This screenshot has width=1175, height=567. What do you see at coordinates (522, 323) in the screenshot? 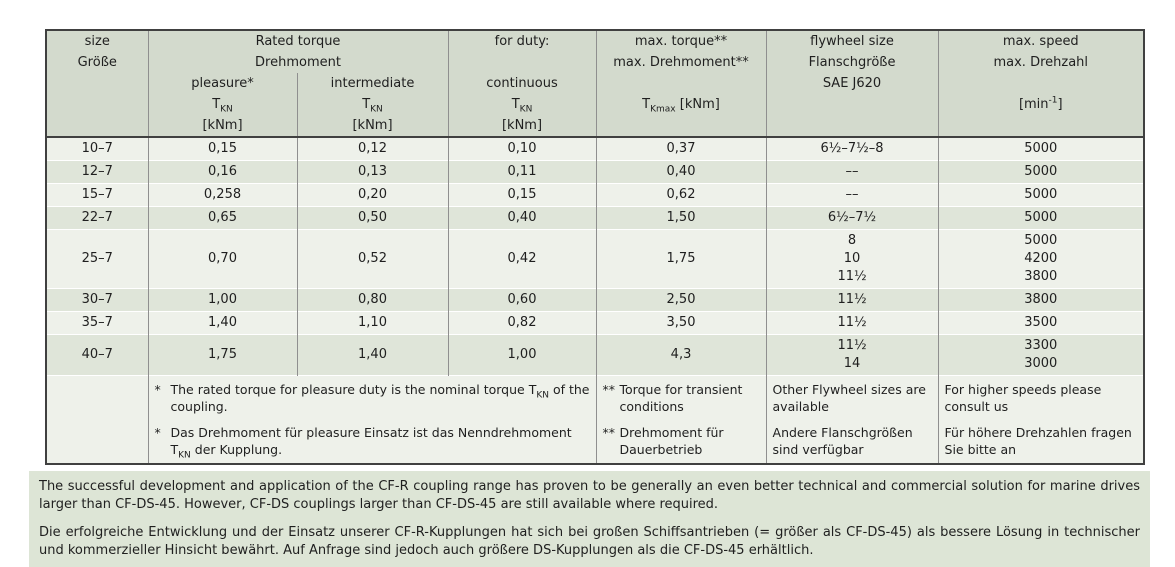
I see `cell-continuous: 0,82` at bounding box center [522, 323].